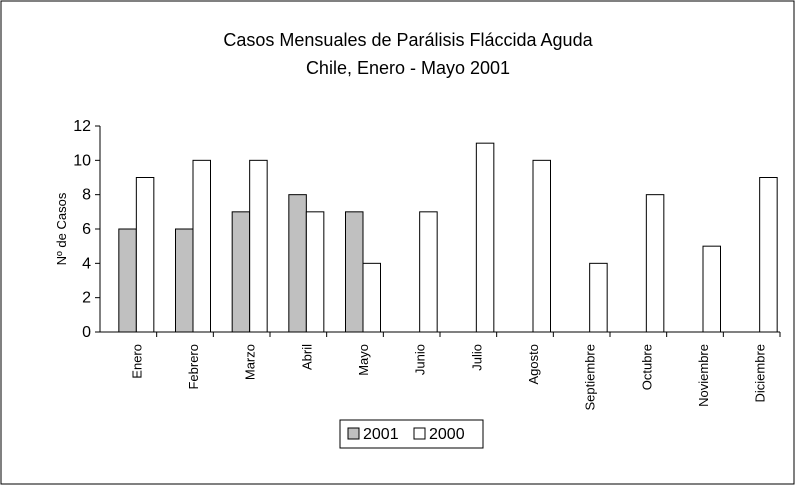  I want to click on y-tick-label: 4, so click(86, 263).